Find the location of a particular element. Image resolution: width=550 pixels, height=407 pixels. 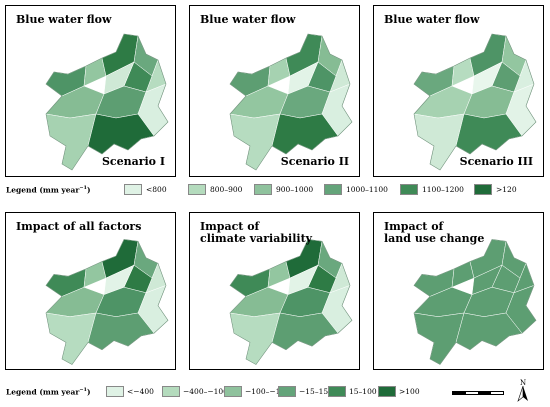

legend-label: >120 is located at coordinates (506, 189).